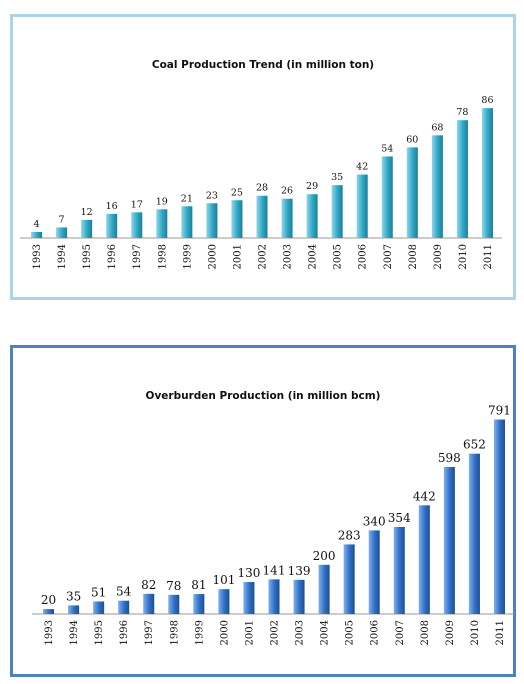 The image size is (524, 684). Describe the element at coordinates (263, 396) in the screenshot. I see `chart-title: Overburden Production (in million bcm)` at that location.